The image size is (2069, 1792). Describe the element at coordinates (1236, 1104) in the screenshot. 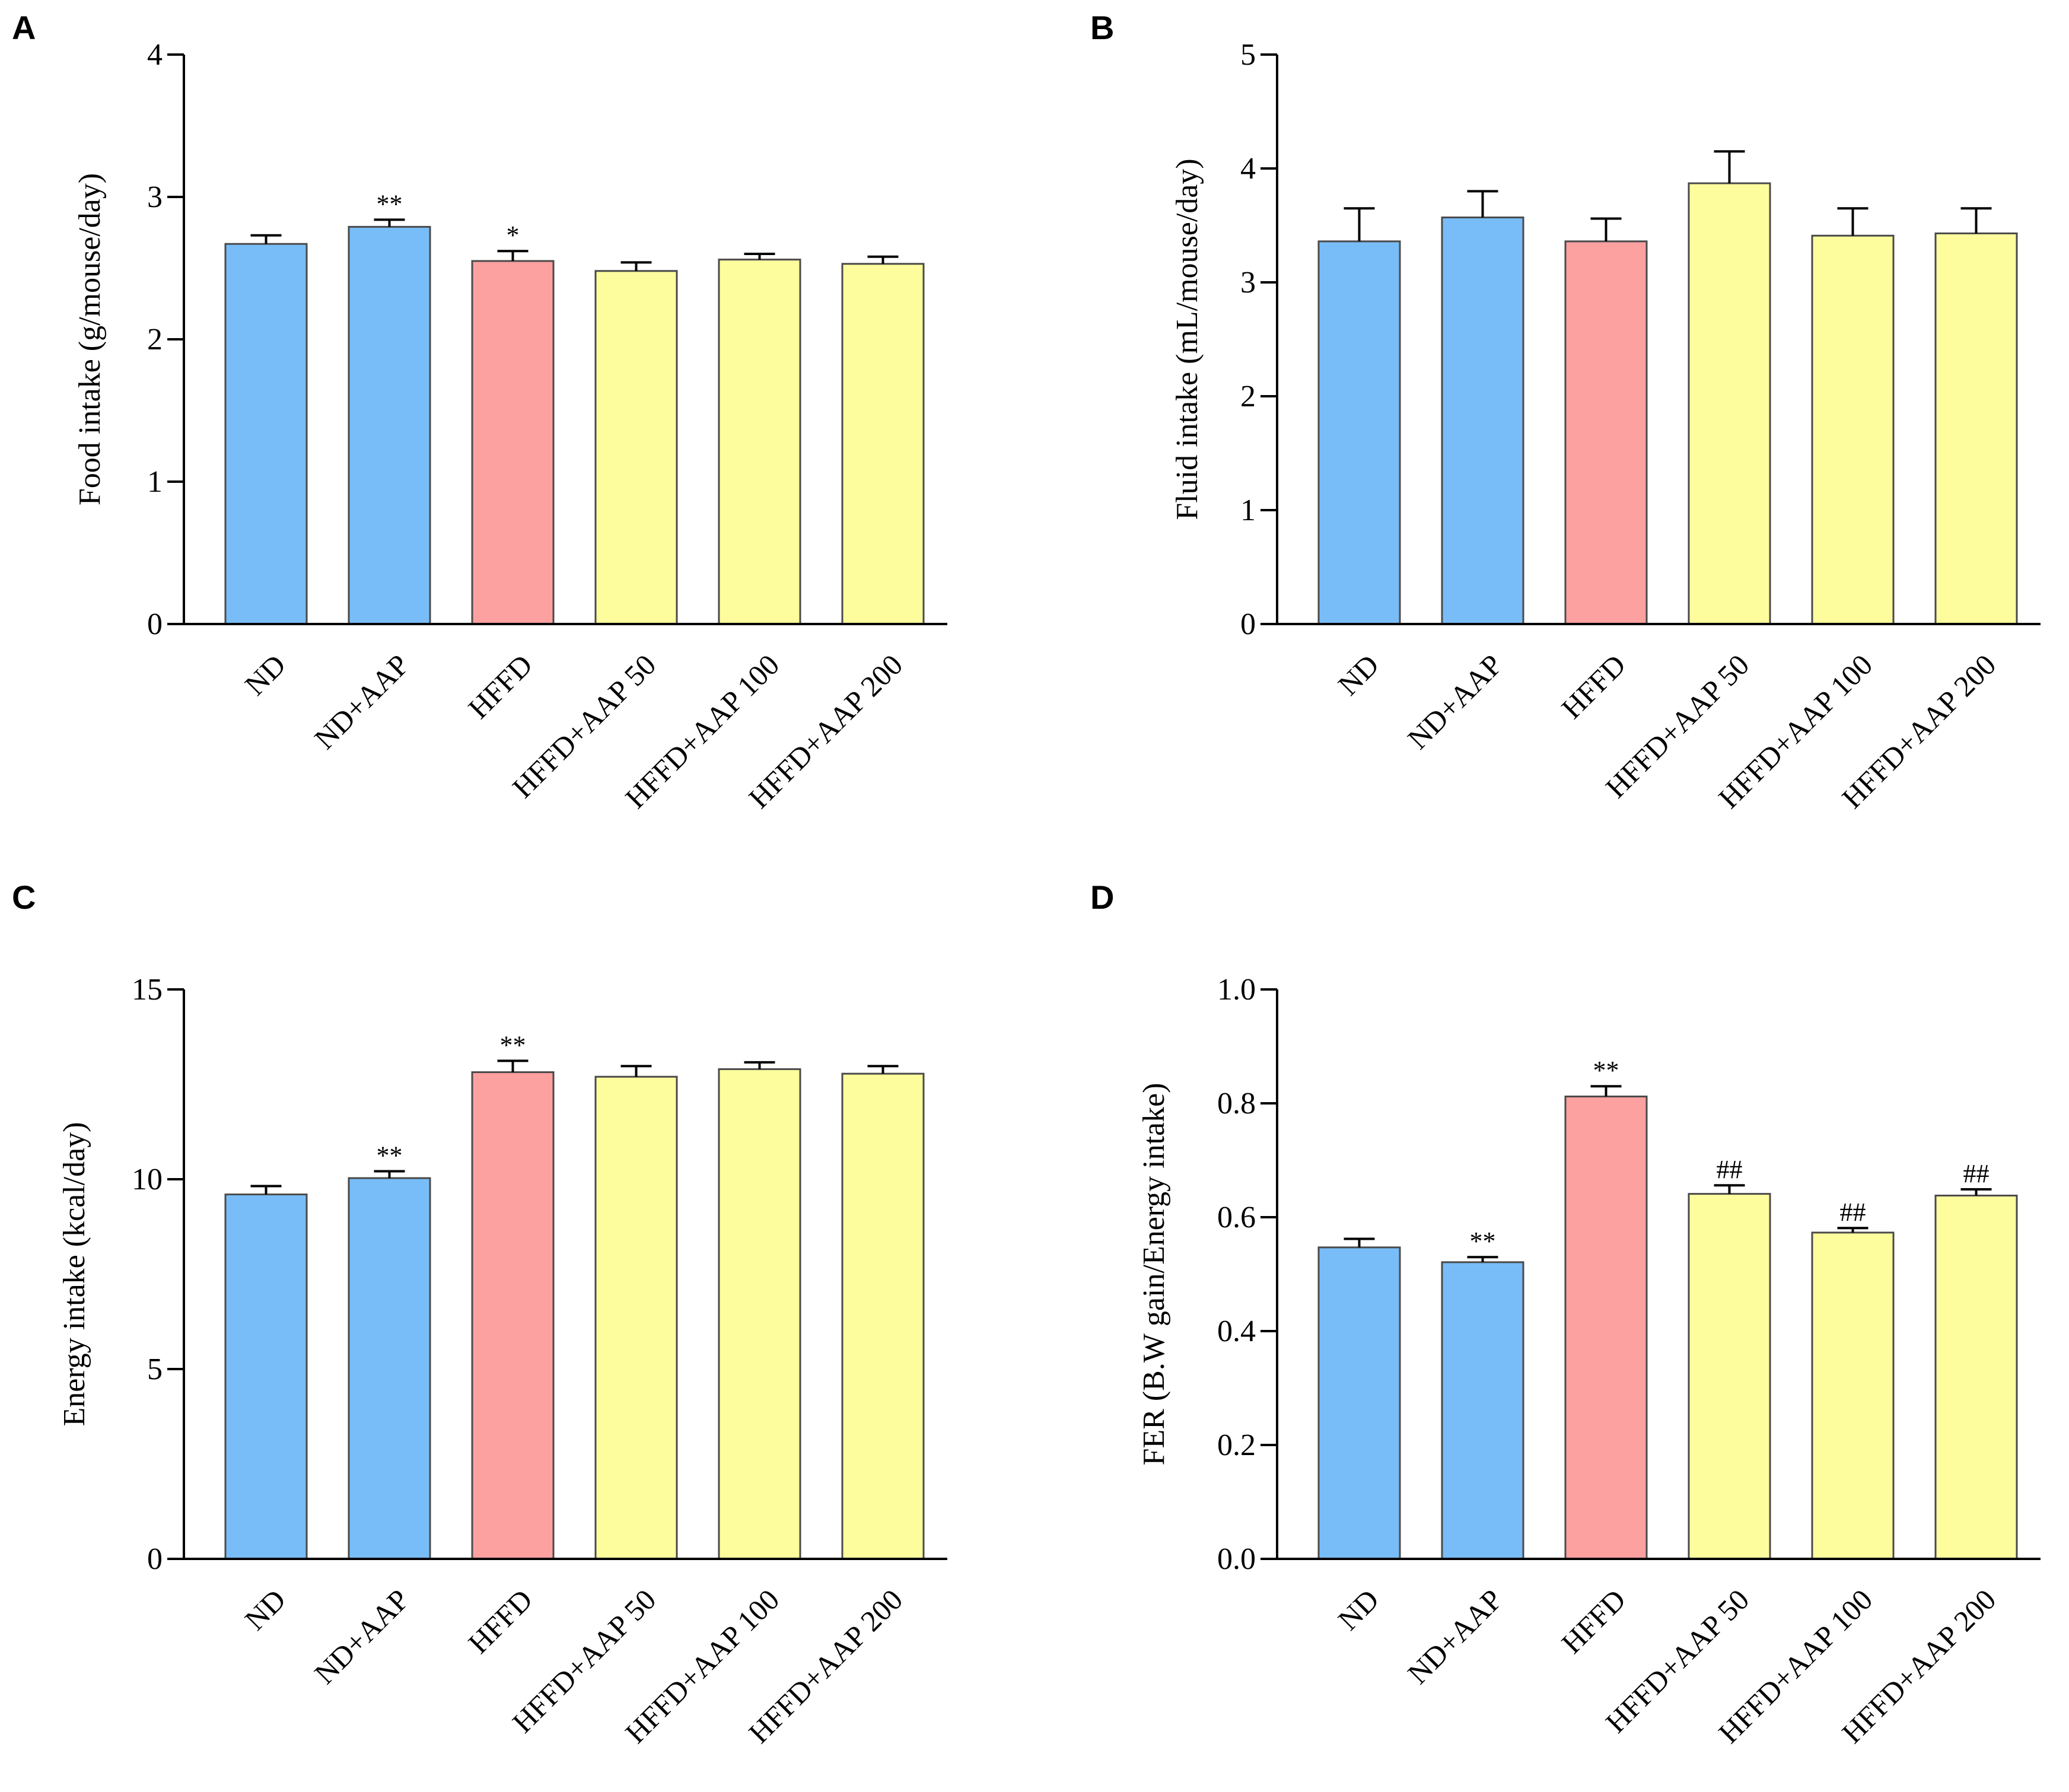

I see `y-tick-label: 0.8` at that location.